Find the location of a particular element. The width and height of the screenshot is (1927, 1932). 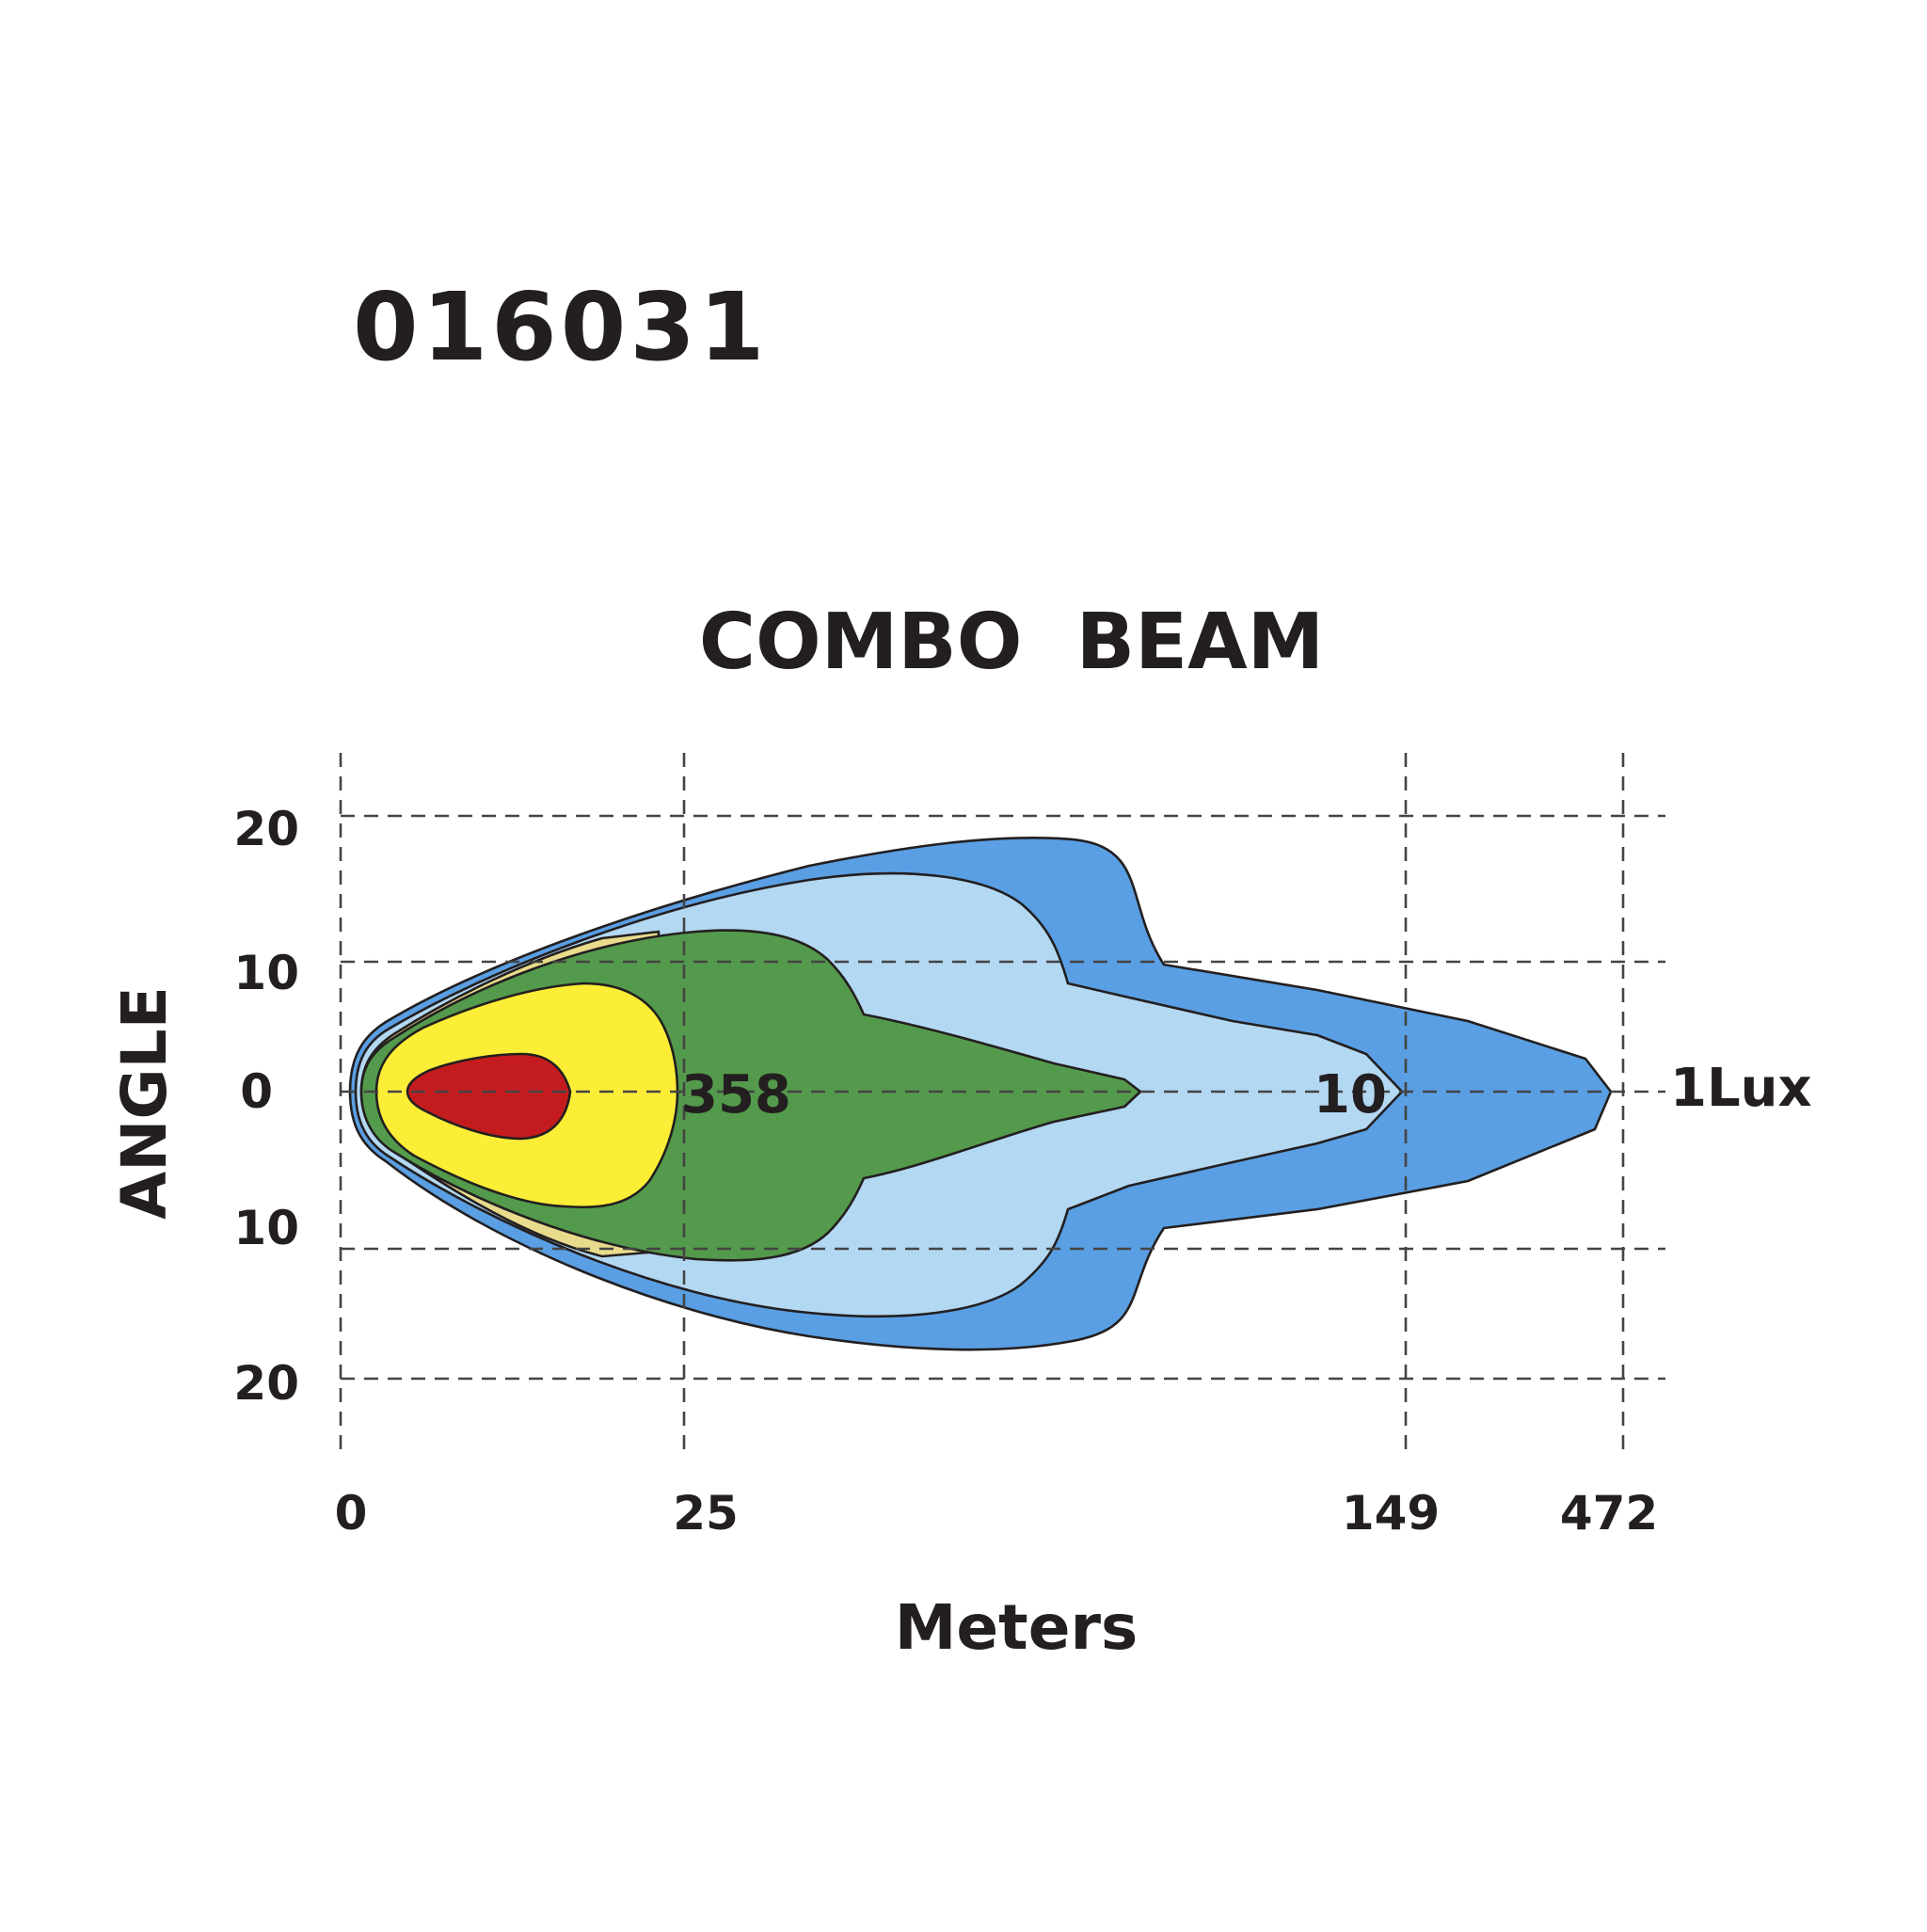

y-tick-label: 0 is located at coordinates (256, 1091).